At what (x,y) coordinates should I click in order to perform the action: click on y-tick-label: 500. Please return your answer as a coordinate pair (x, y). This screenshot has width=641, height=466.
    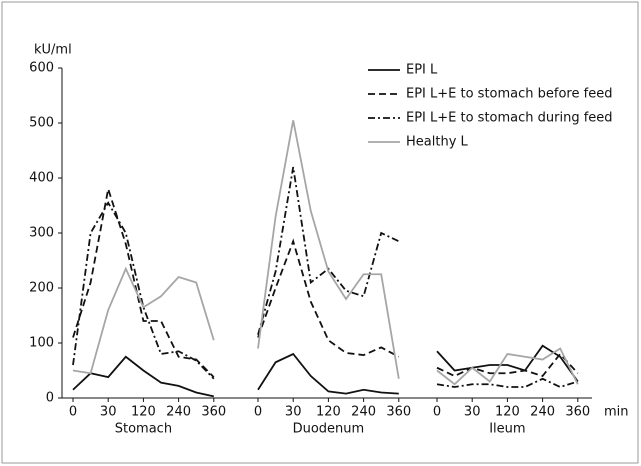
    Looking at the image, I should click on (41, 123).